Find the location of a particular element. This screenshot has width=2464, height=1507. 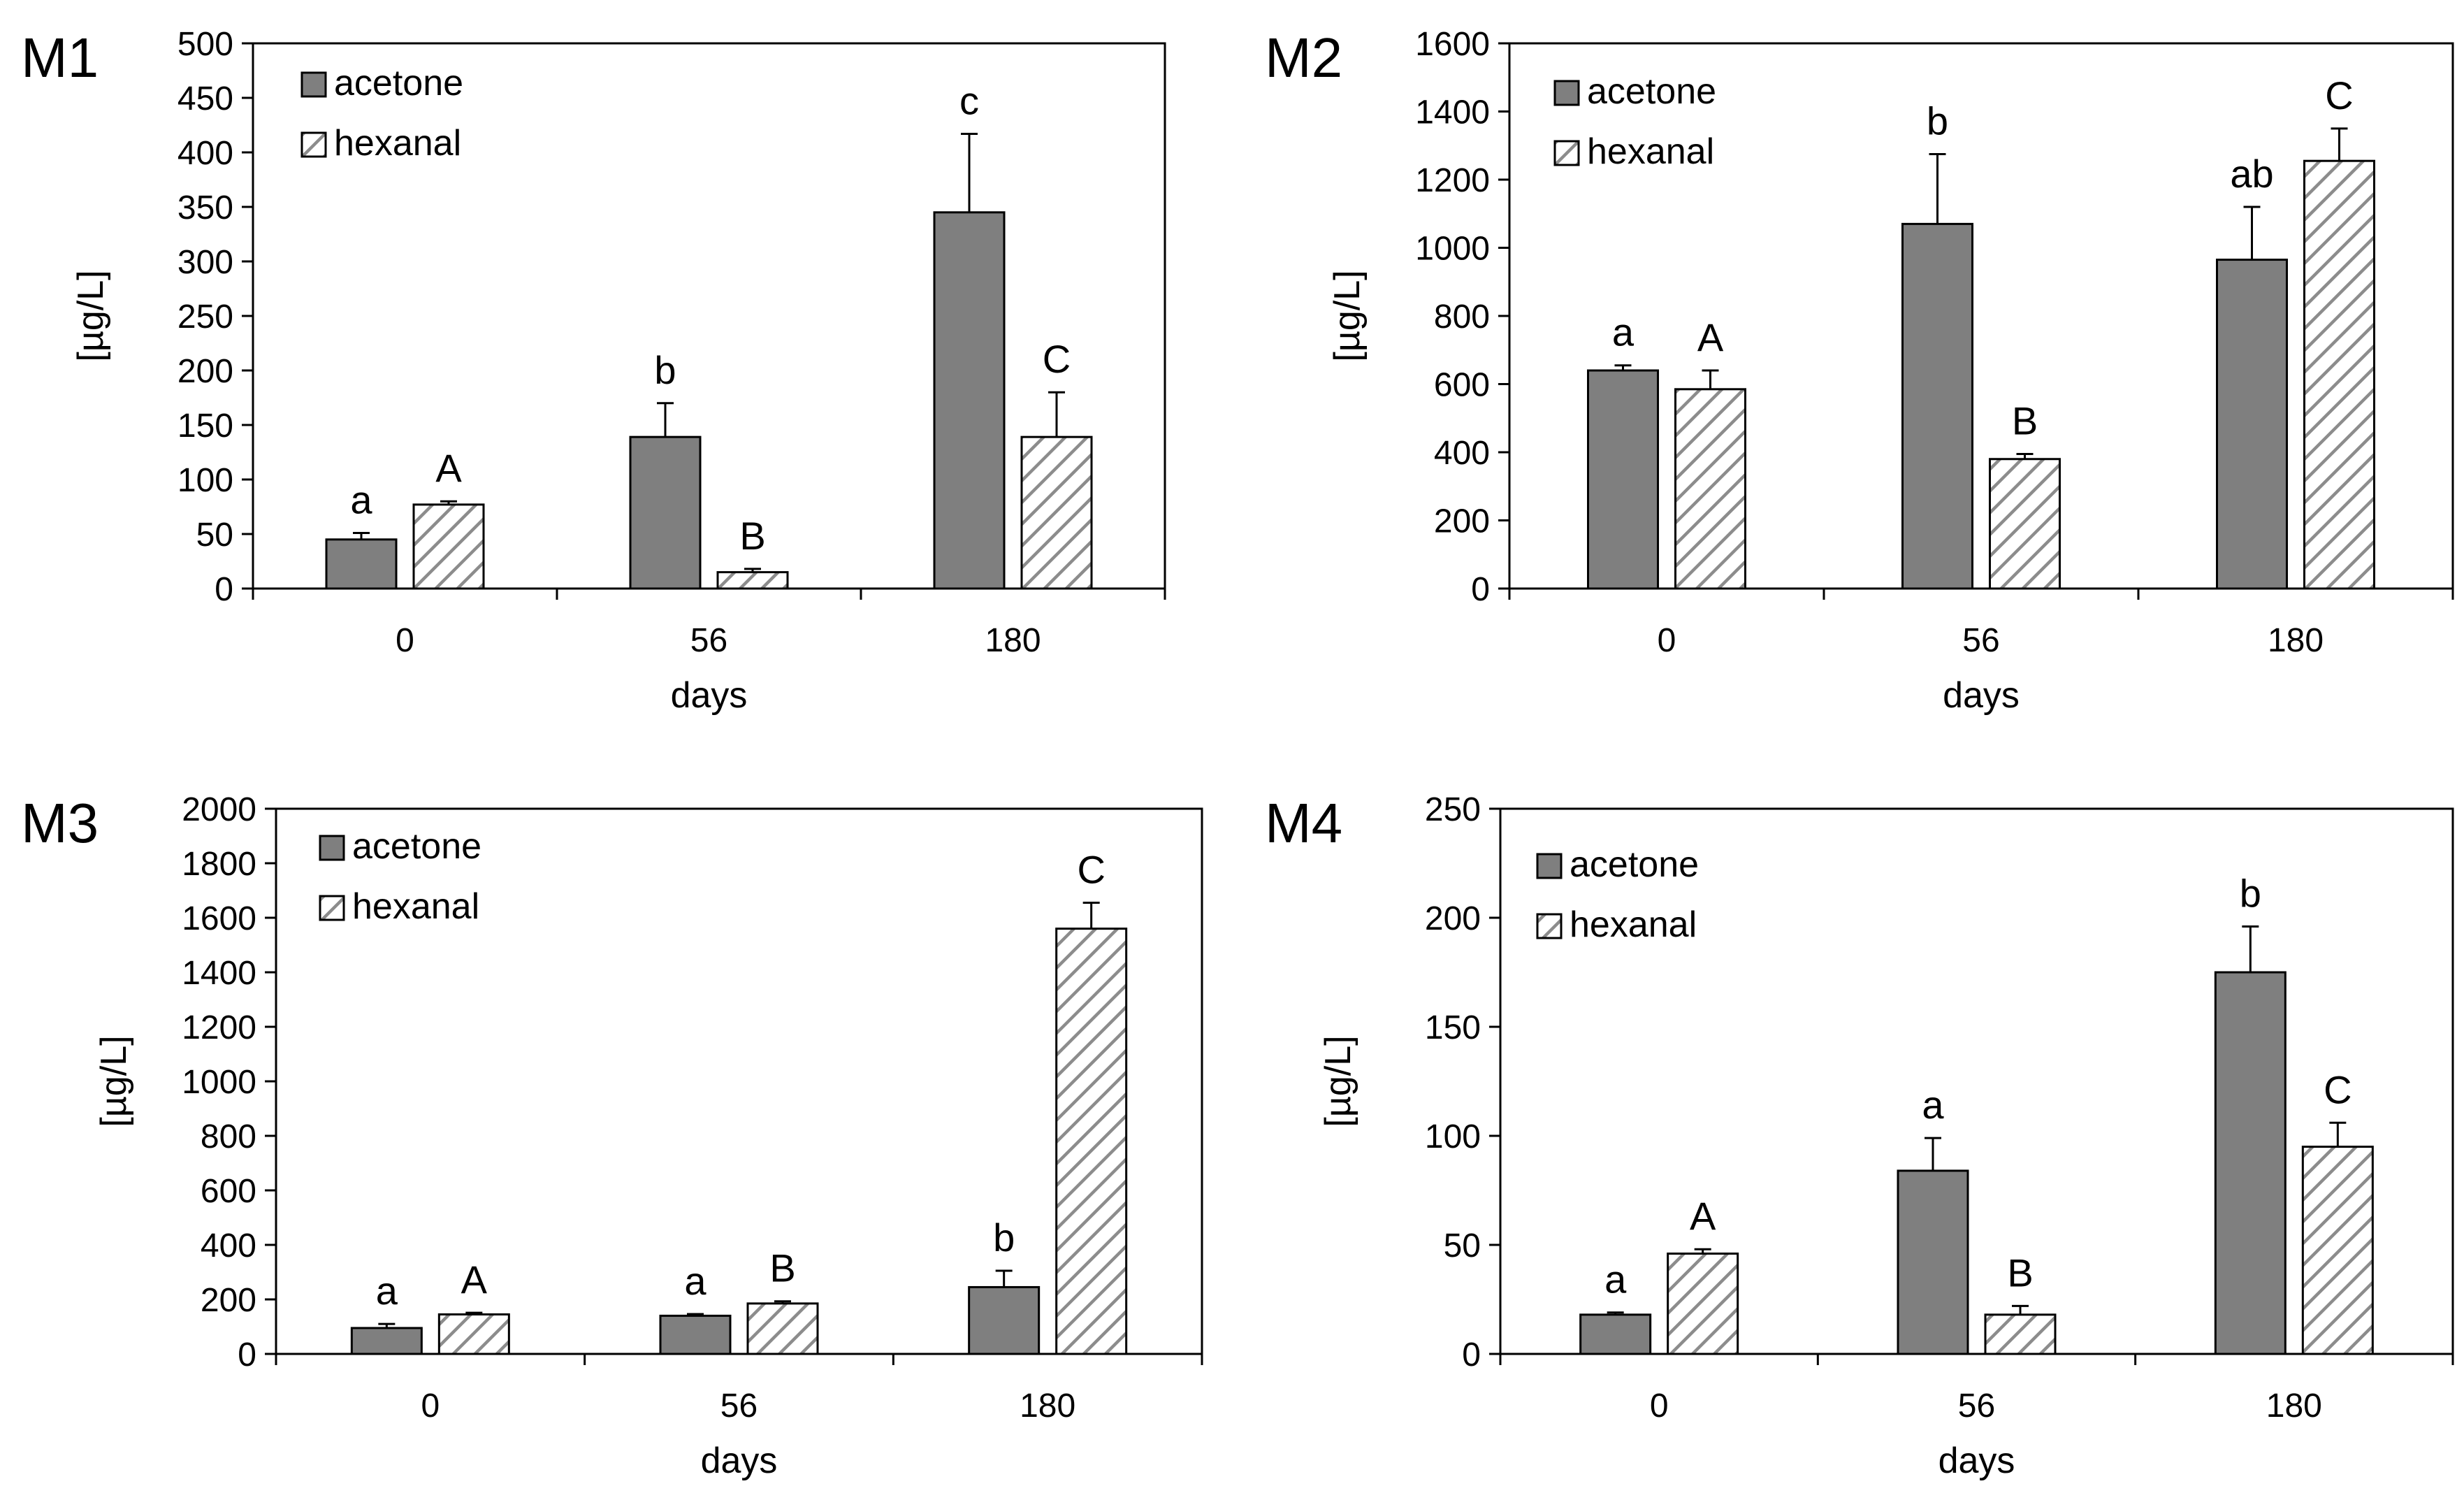

y-tick-label: 1800 is located at coordinates (219, 865).